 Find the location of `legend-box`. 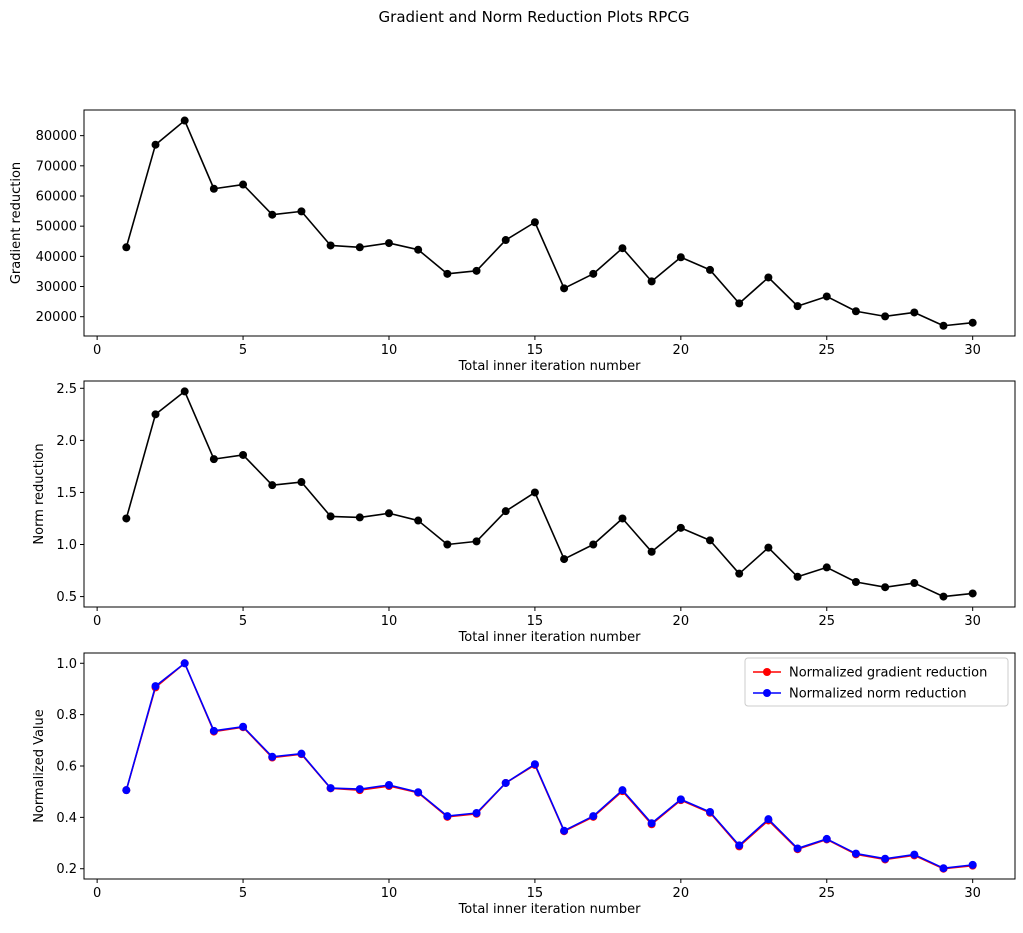

legend-box is located at coordinates (876, 682).